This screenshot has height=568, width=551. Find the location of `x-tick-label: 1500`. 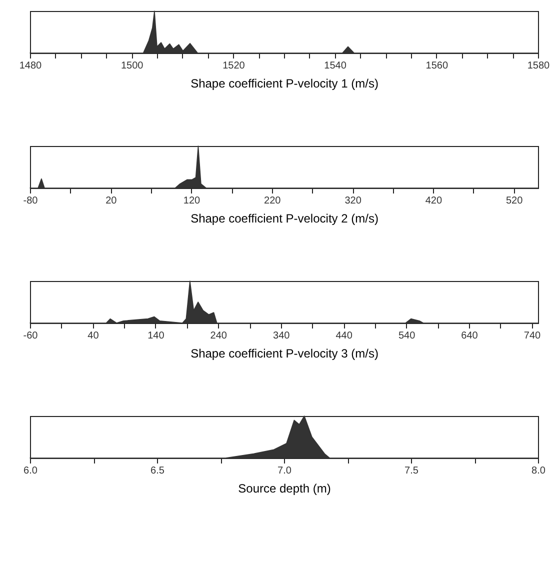

x-tick-label: 1500 is located at coordinates (132, 66).